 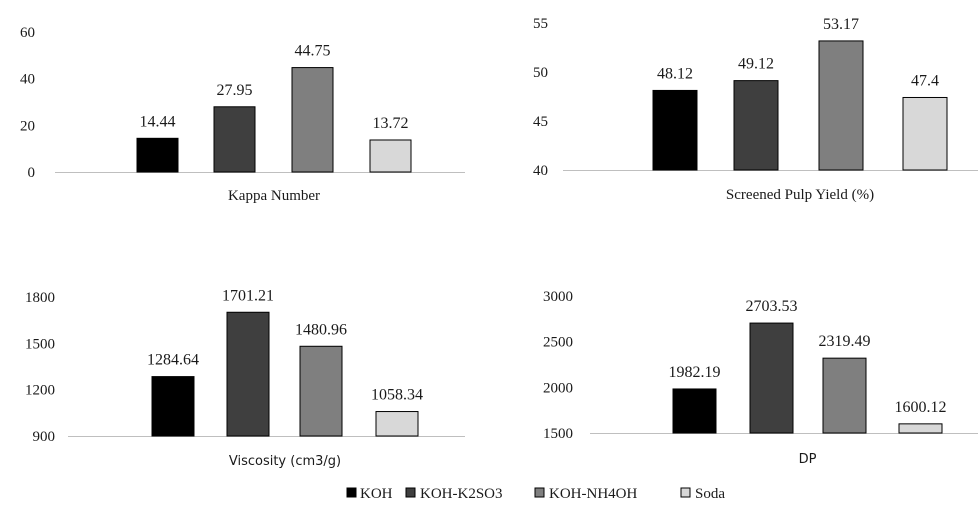 I want to click on legend: KOH KOH-K2SO3 KOH-NH4OH Soda, so click(x=535, y=494).